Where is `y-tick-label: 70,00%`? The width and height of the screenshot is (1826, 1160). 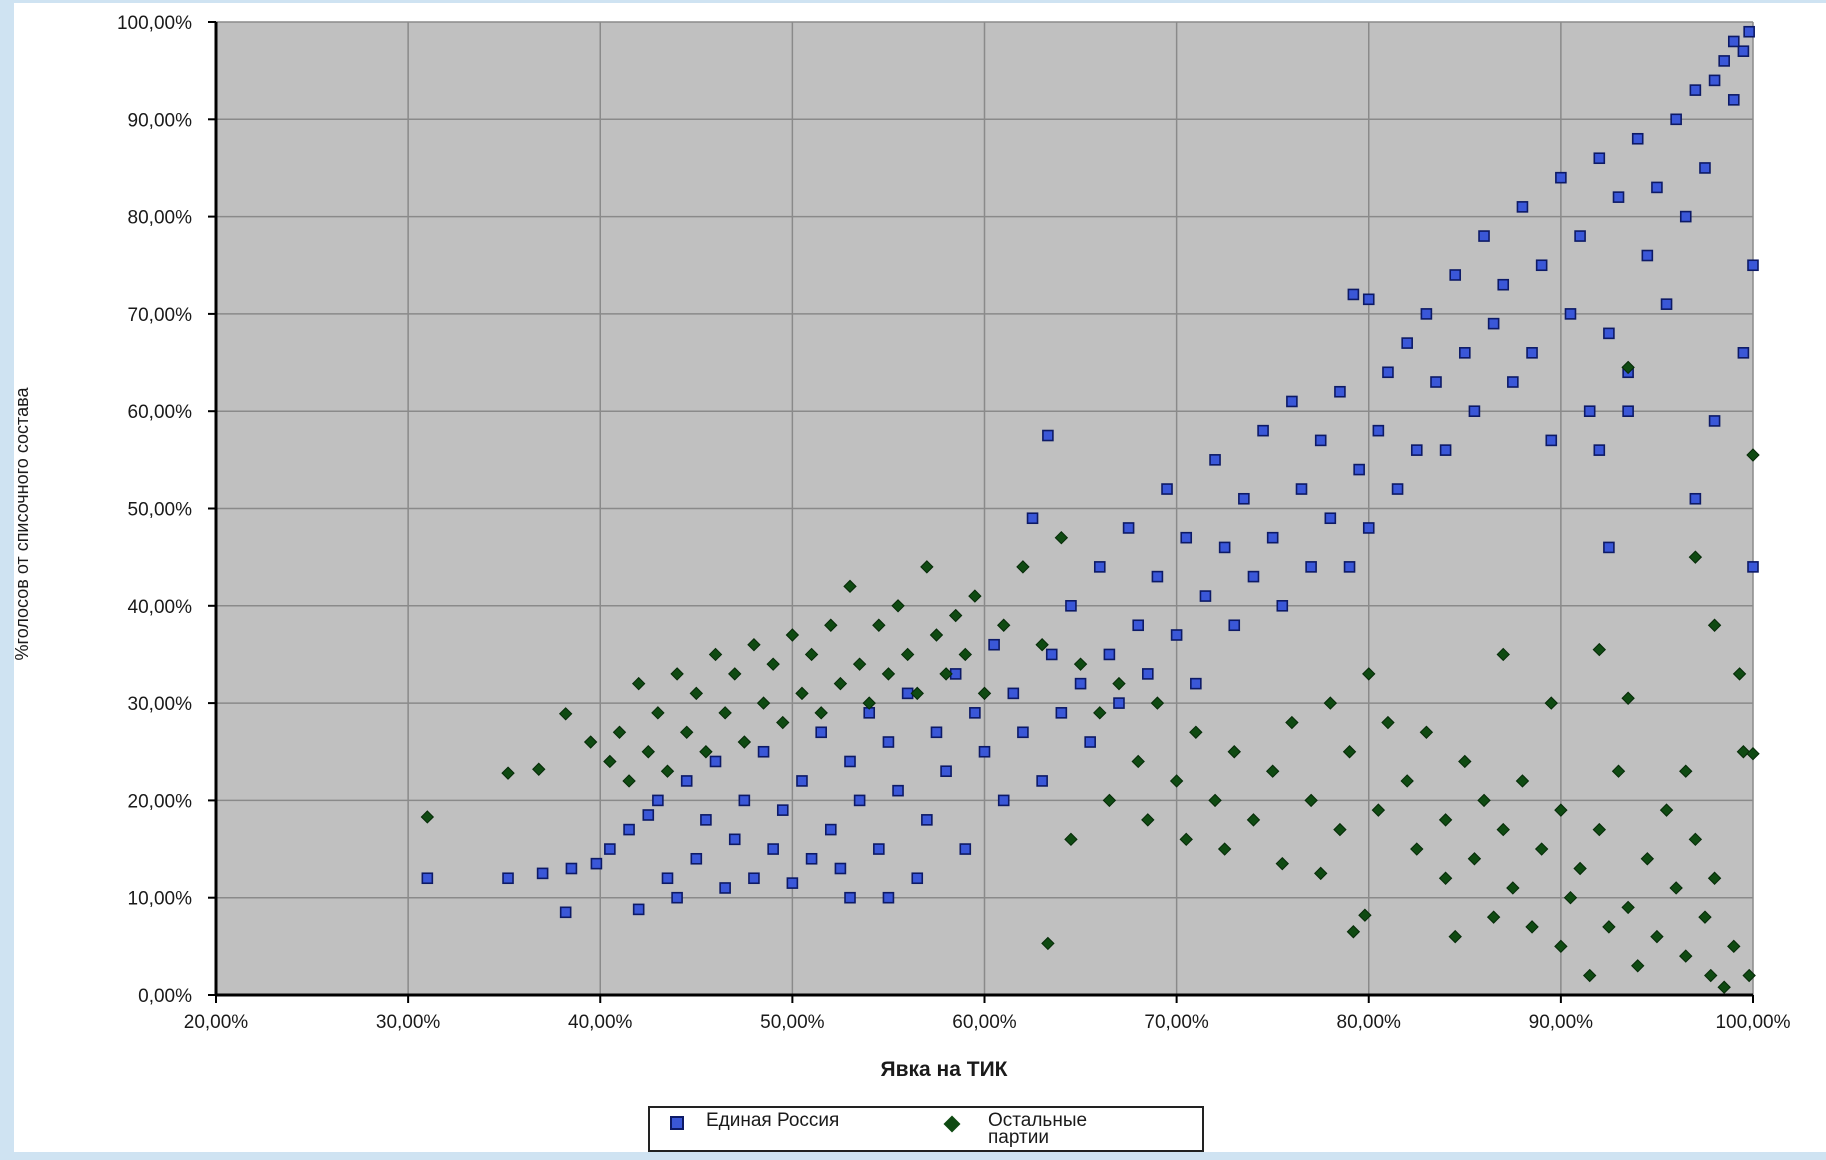
y-tick-label: 70,00% is located at coordinates (160, 315).